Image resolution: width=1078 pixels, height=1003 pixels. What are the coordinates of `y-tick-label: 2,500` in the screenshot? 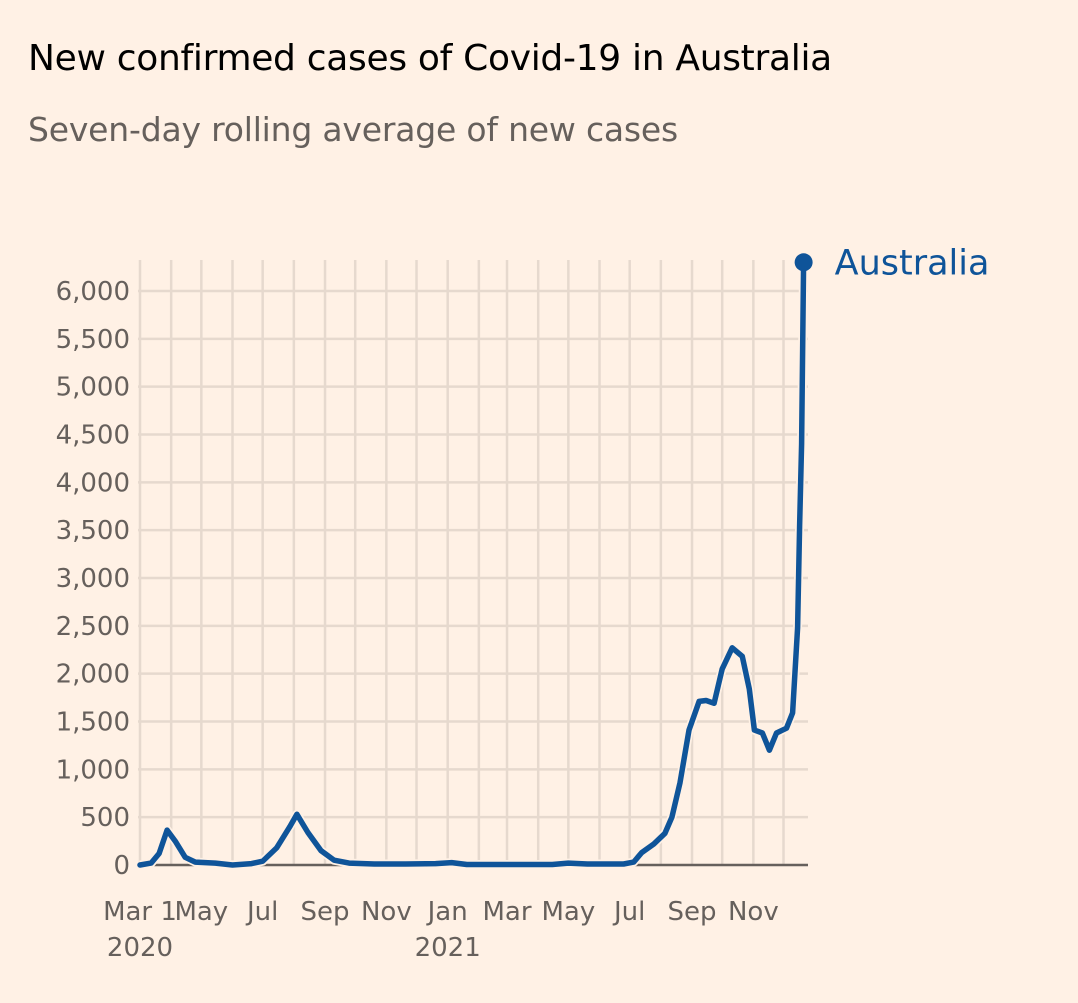 It's located at (93, 627).